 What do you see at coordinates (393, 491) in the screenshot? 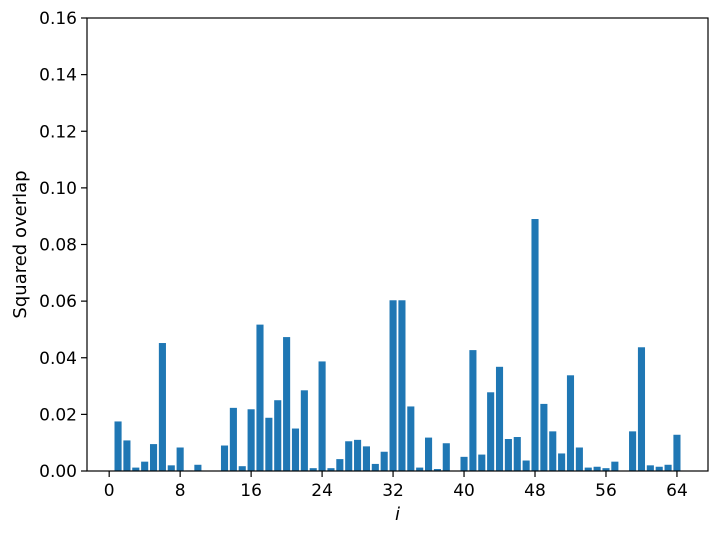
I see `x-tick-label-32: 32` at bounding box center [393, 491].